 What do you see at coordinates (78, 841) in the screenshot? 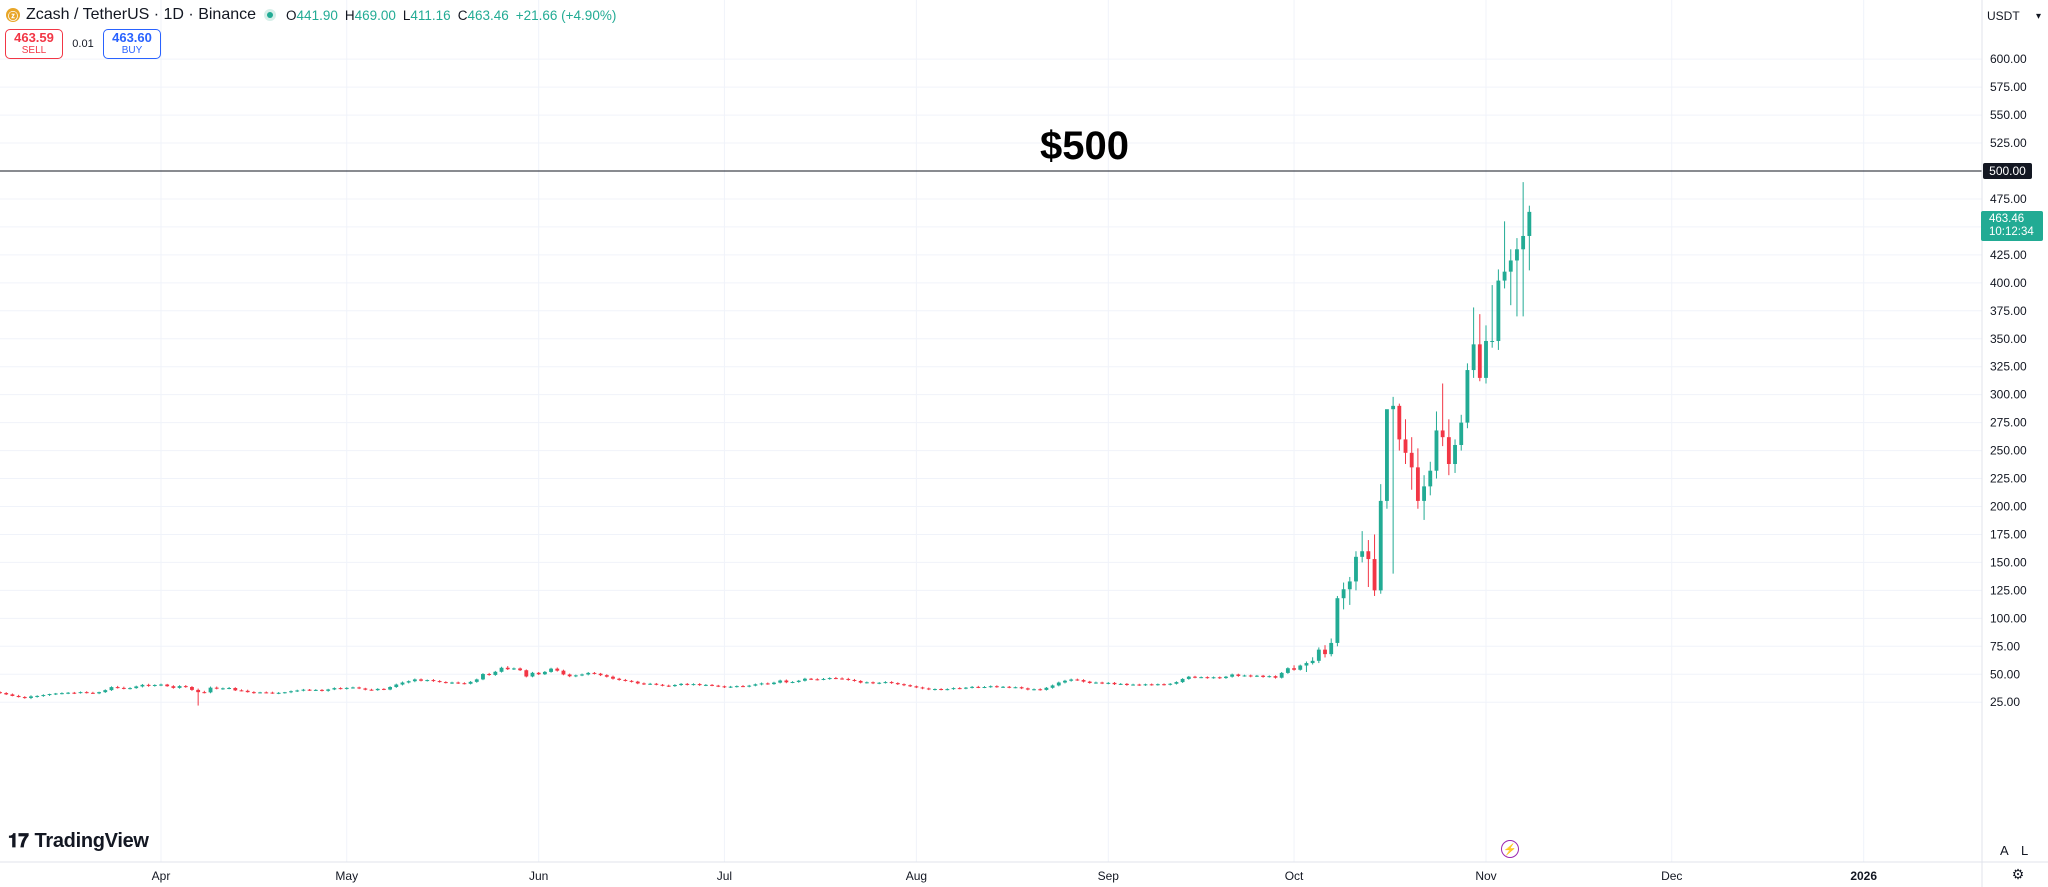
I see `tradingview-logo: 𝟏𝟕 TradingView` at bounding box center [78, 841].